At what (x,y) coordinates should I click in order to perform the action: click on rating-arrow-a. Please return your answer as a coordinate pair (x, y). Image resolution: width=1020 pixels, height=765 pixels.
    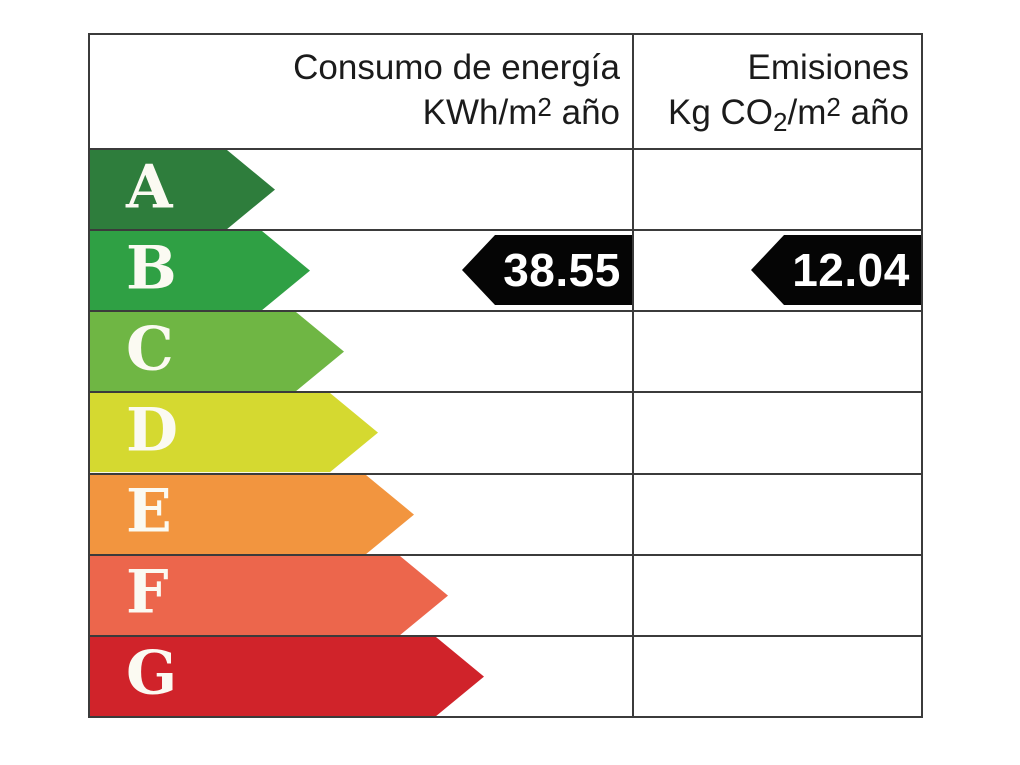
    Looking at the image, I should click on (182, 190).